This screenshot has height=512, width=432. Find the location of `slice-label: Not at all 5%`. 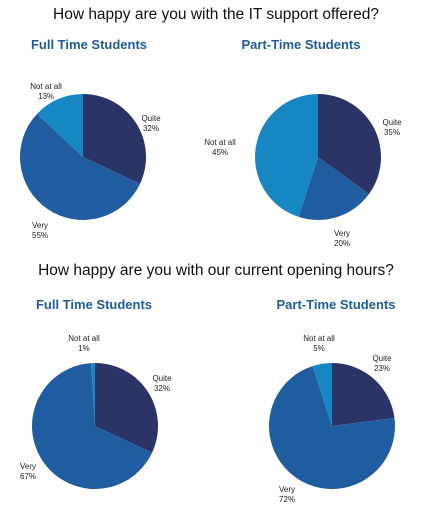

slice-label: Not at all 5% is located at coordinates (319, 344).